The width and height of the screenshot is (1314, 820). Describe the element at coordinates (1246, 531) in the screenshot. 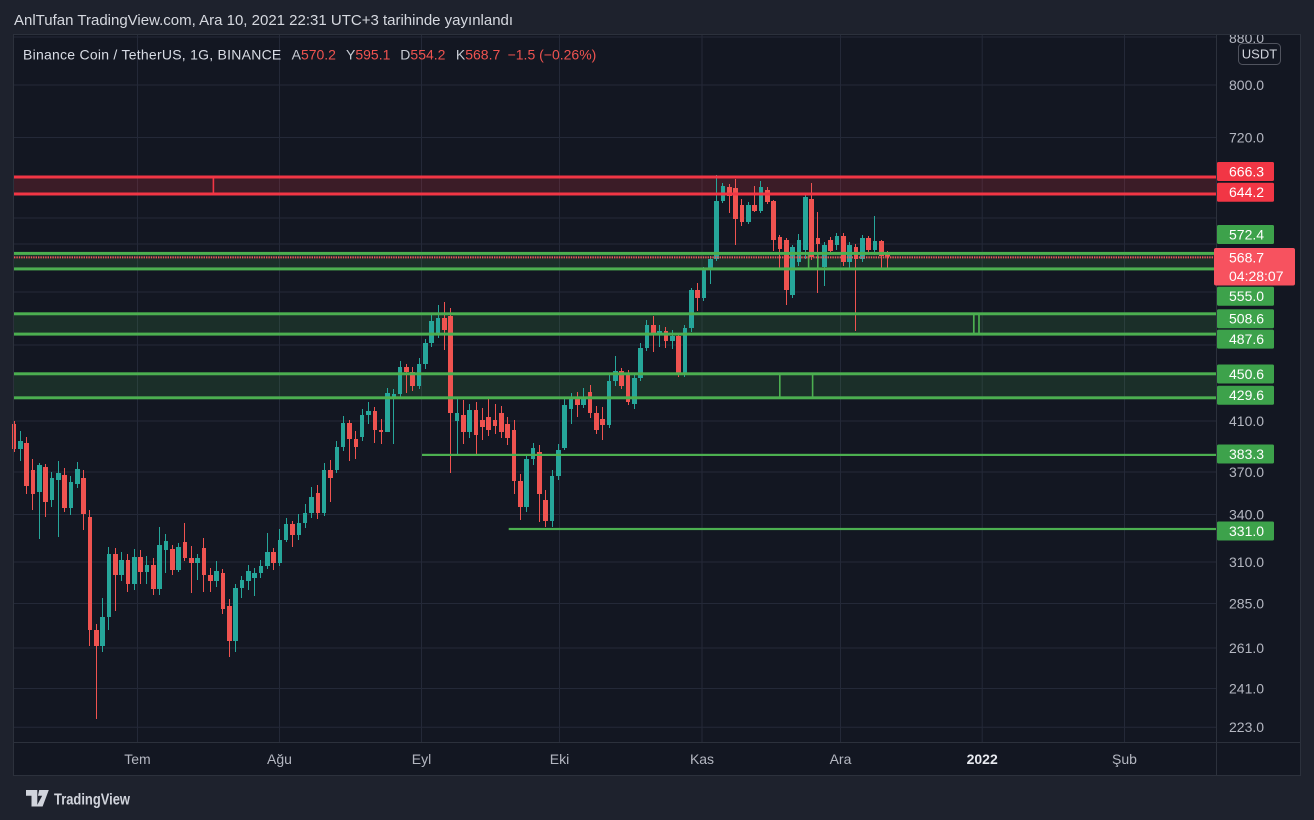

I see `svg-text: 331.0` at that location.